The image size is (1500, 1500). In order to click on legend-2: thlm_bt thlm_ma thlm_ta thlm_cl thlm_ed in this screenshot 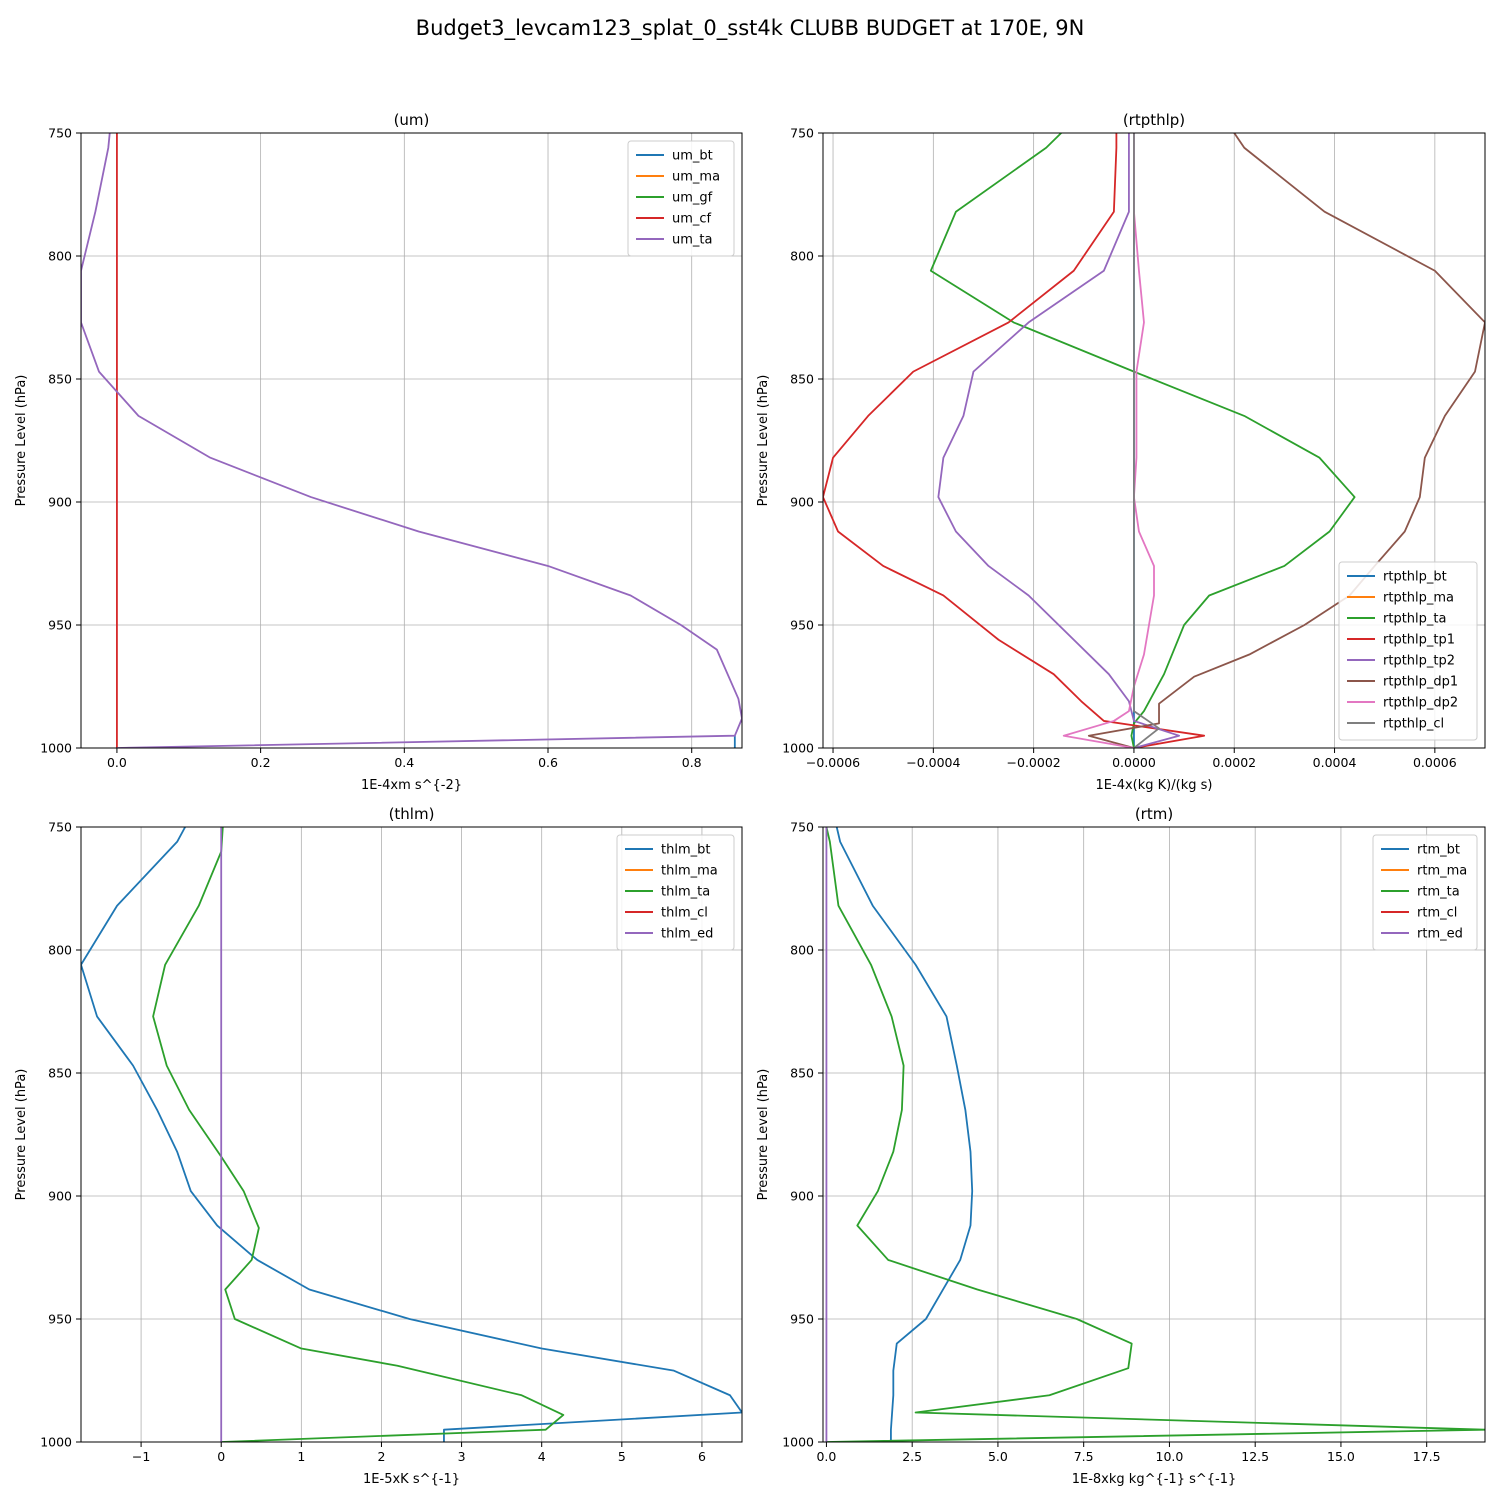, I will do `click(675, 892)`.